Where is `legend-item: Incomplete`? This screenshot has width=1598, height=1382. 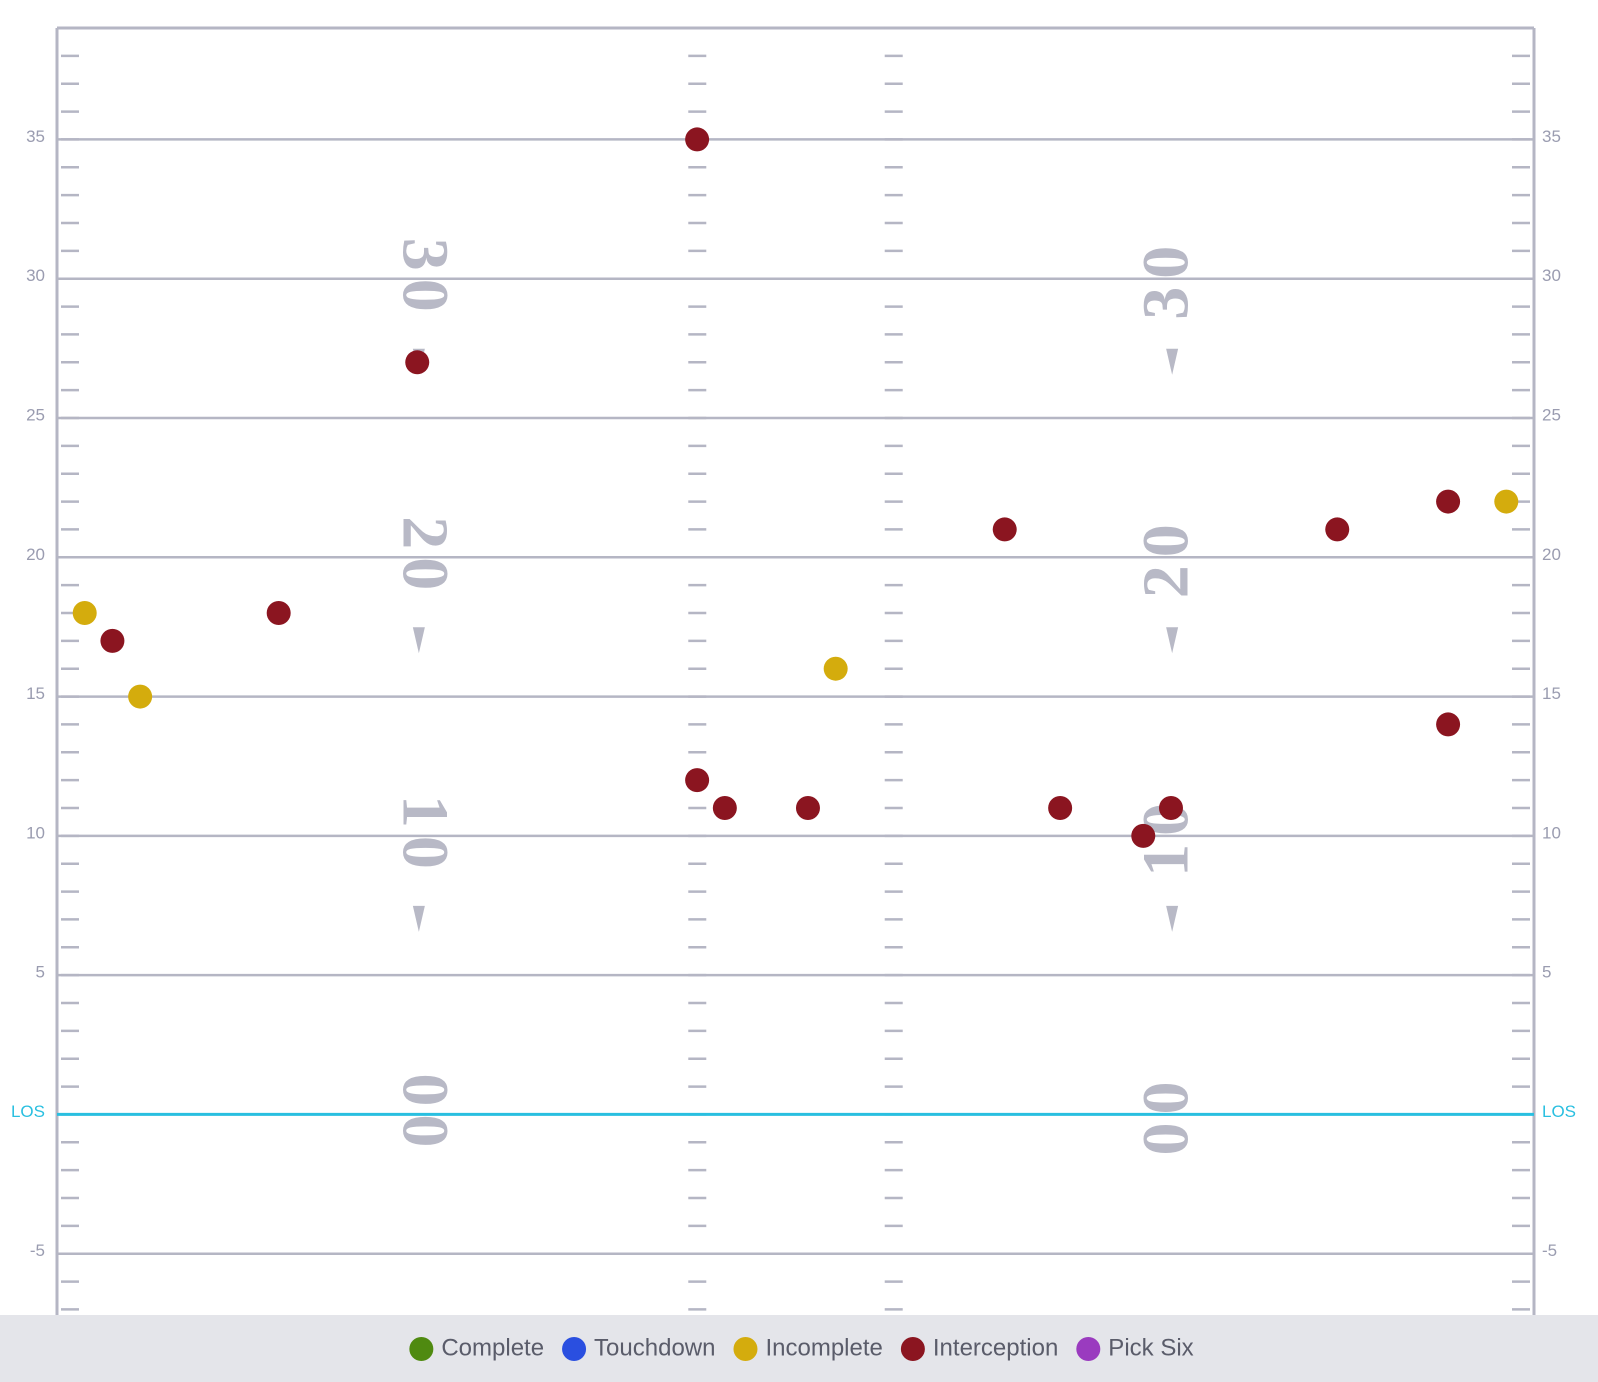 legend-item: Incomplete is located at coordinates (808, 1347).